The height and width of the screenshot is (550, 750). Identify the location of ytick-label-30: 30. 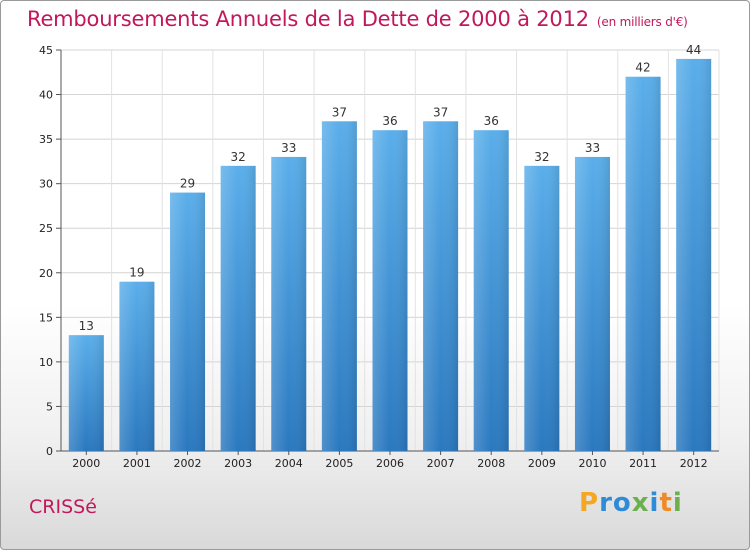
(46, 184).